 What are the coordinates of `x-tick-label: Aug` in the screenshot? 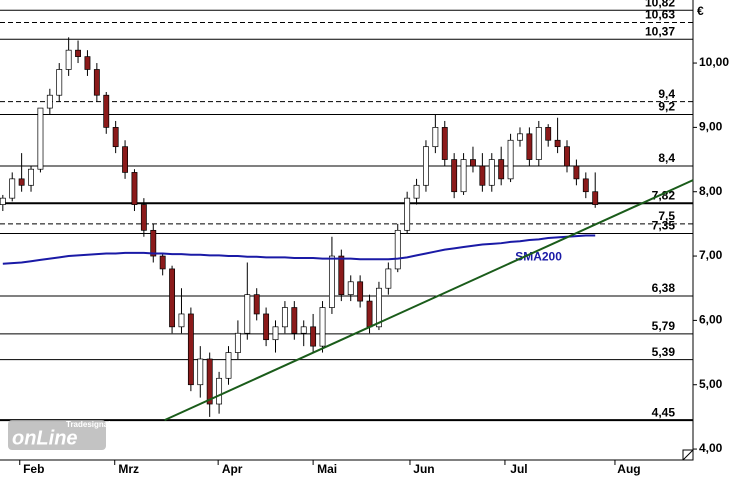 It's located at (628, 469).